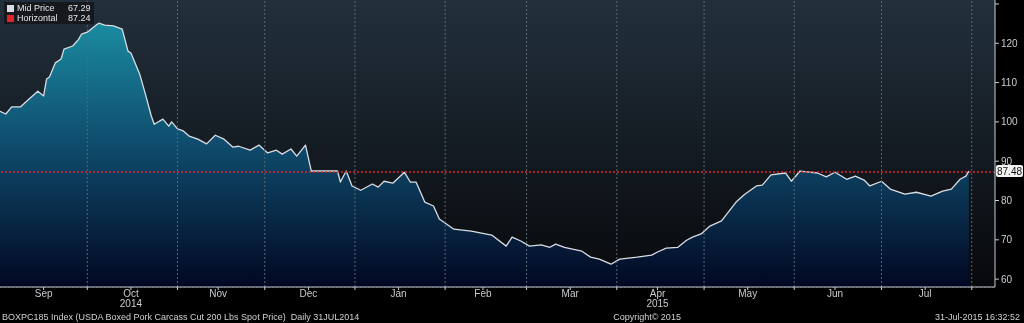 The width and height of the screenshot is (1024, 323). I want to click on x-tick-label: Oct 2014, so click(131, 298).